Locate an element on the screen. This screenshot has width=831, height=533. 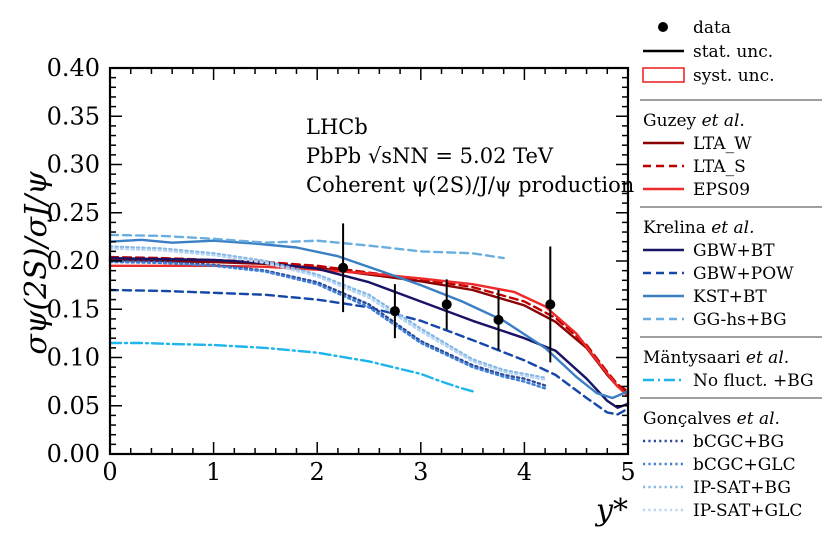
legend-label-bcgc-glc: bCGC+GLC is located at coordinates (744, 465).